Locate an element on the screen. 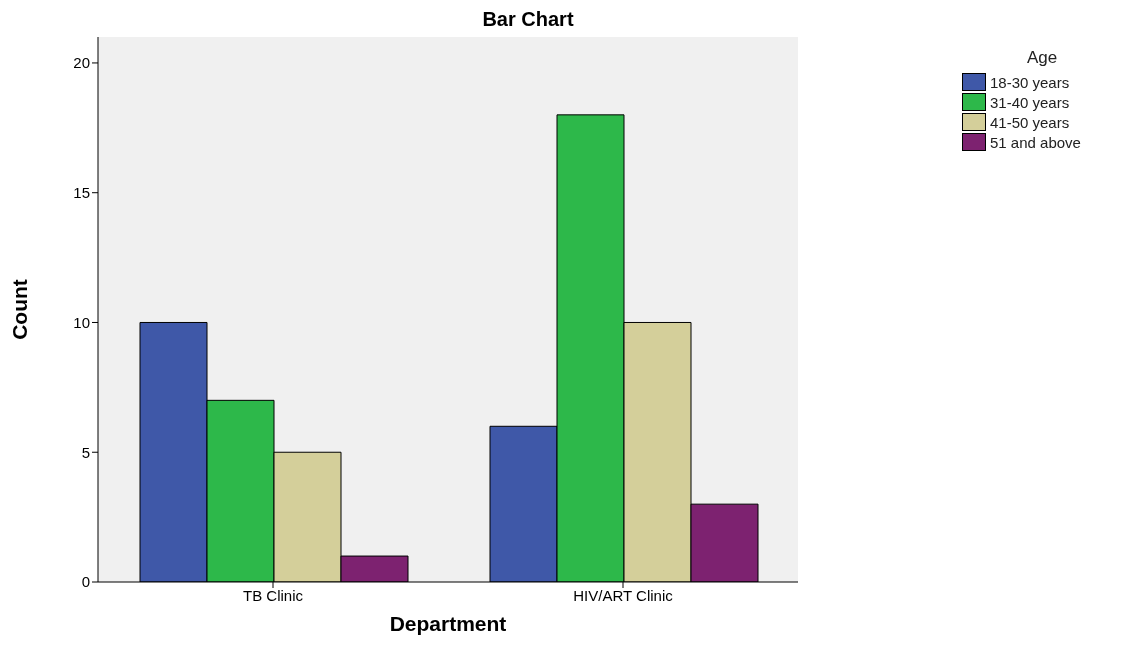 Image resolution: width=1130 pixels, height=655 pixels. legend-label: 31-40 years is located at coordinates (1030, 102).